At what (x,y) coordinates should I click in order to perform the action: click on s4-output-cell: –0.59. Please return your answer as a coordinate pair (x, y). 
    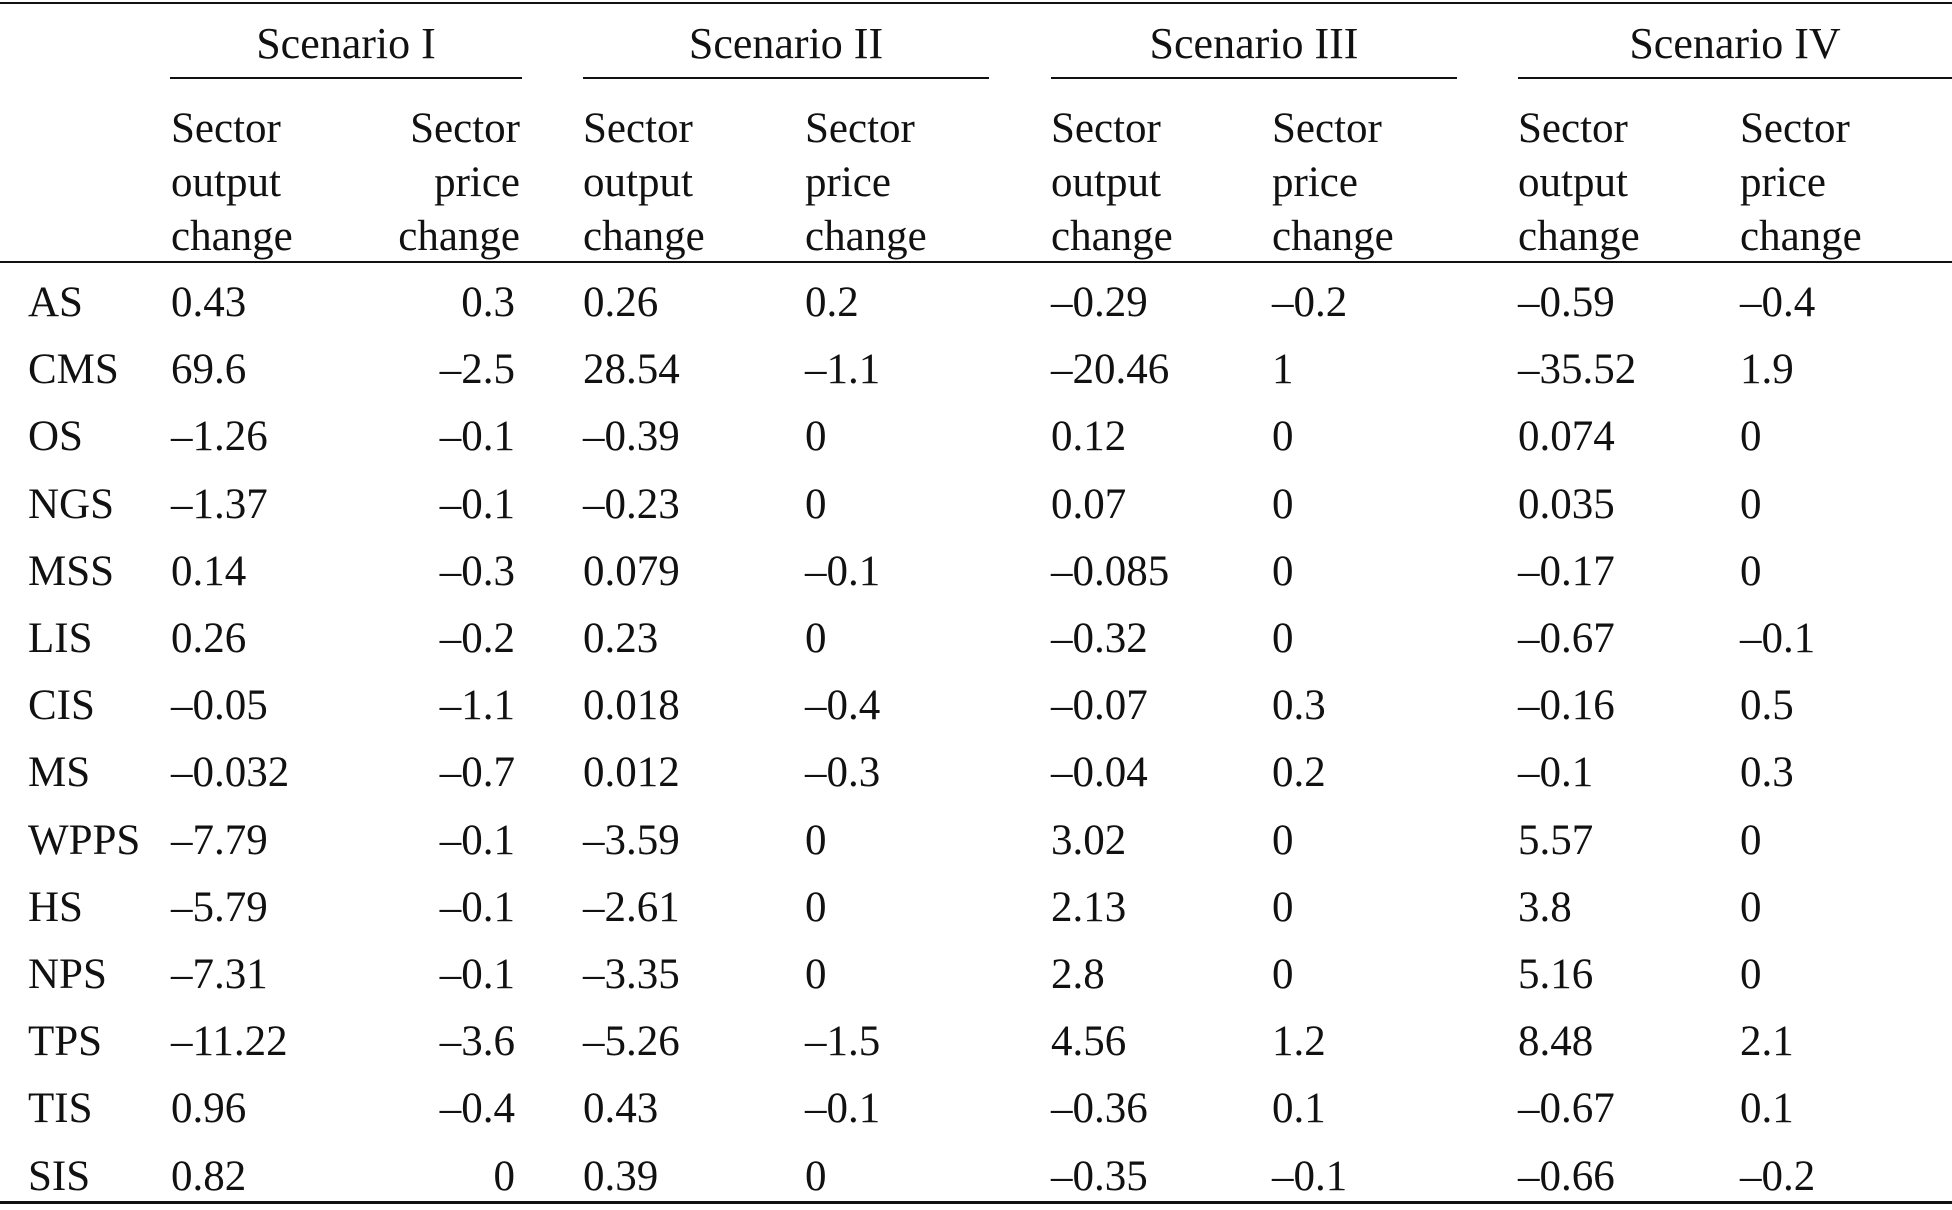
    Looking at the image, I should click on (1566, 302).